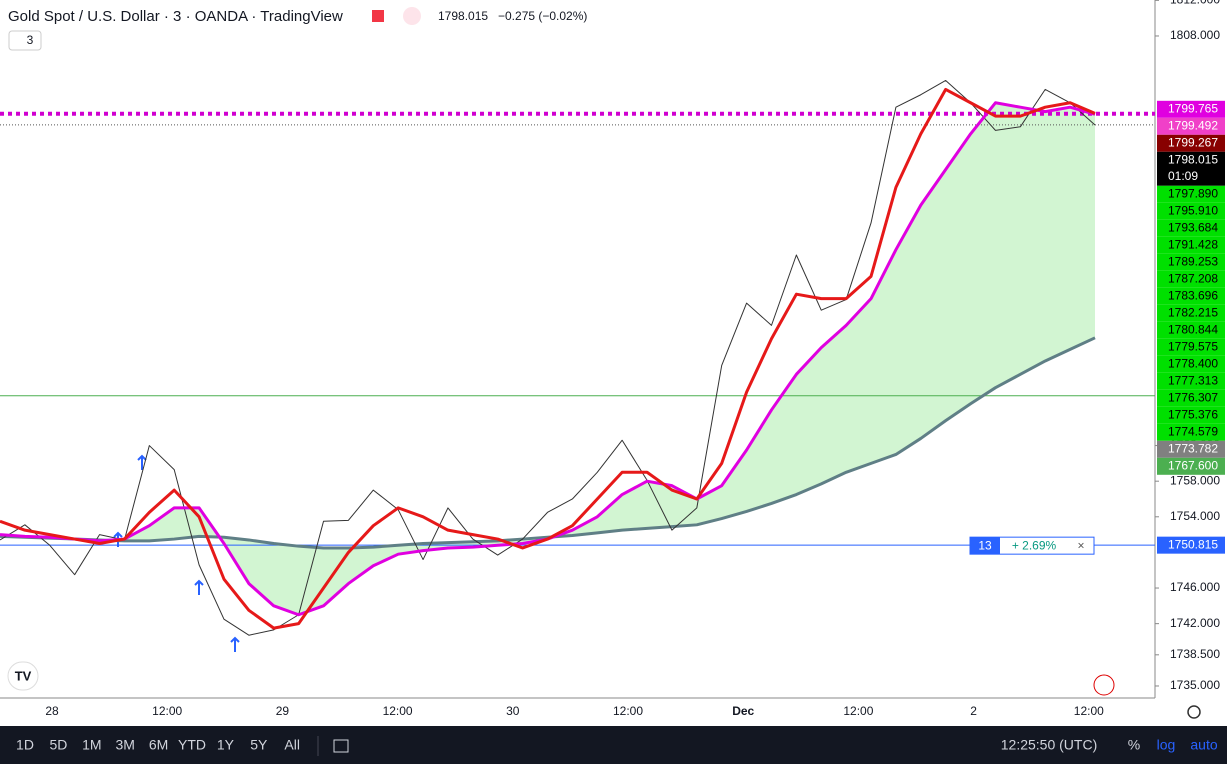  I want to click on compare-icon, so click(412, 16).